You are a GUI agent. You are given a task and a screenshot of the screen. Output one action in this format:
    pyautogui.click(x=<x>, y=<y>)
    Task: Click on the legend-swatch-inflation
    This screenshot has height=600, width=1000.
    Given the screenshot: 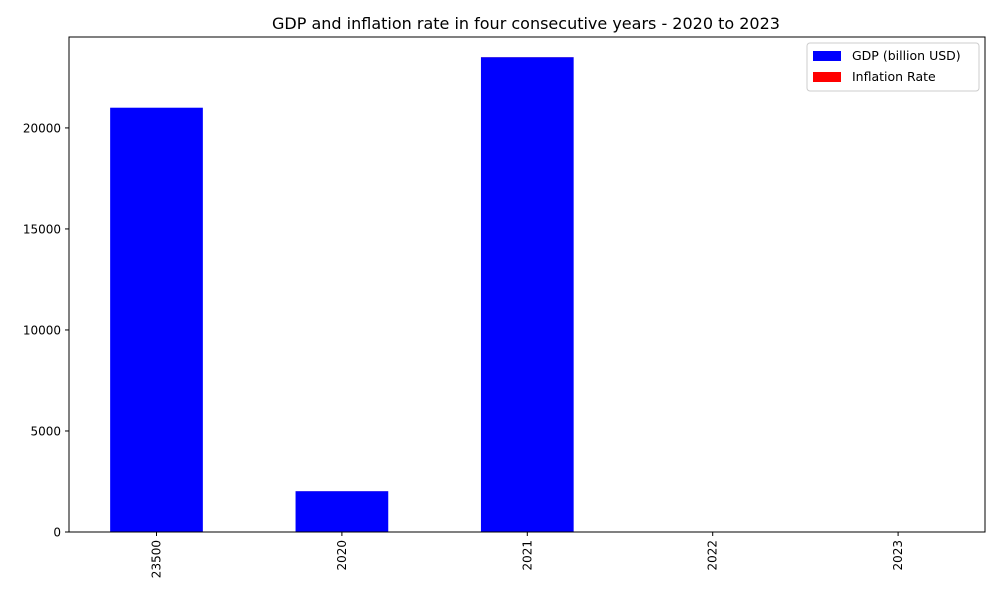 What is the action you would take?
    pyautogui.click(x=827, y=77)
    